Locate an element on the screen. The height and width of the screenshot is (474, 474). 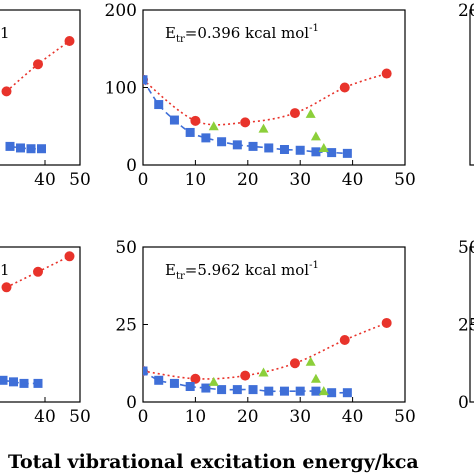
right-top-y-tick-label-0: 200 is located at coordinates (466, 11).